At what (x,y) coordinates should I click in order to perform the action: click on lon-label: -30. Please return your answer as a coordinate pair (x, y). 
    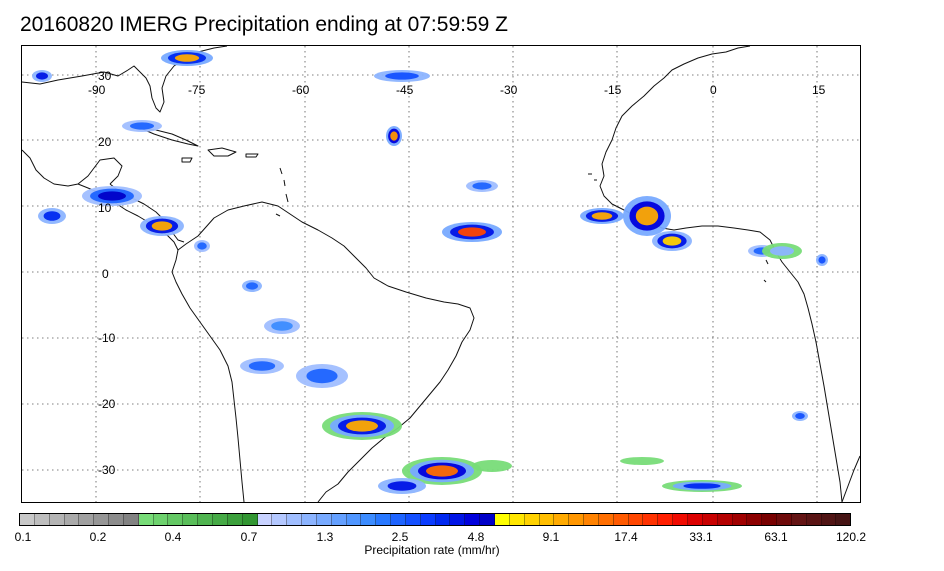
    Looking at the image, I should click on (509, 90).